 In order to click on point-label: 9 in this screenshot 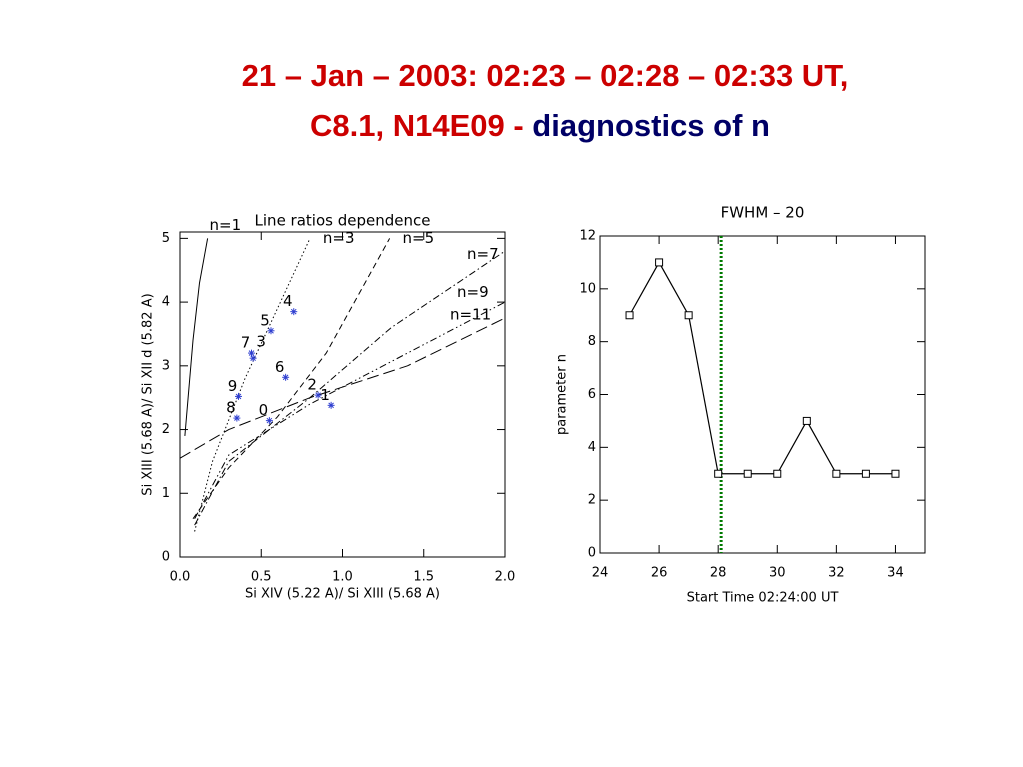, I will do `click(233, 386)`.